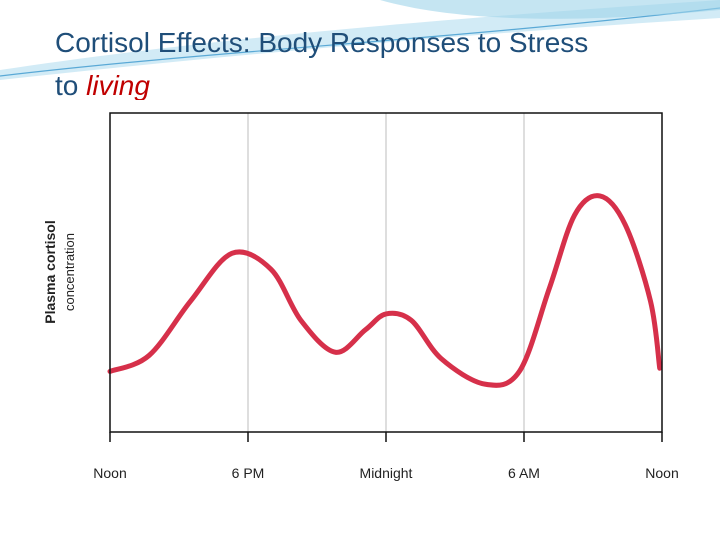 The height and width of the screenshot is (540, 720). Describe the element at coordinates (524, 473) in the screenshot. I see `x-tick-label: 6 AM` at that location.